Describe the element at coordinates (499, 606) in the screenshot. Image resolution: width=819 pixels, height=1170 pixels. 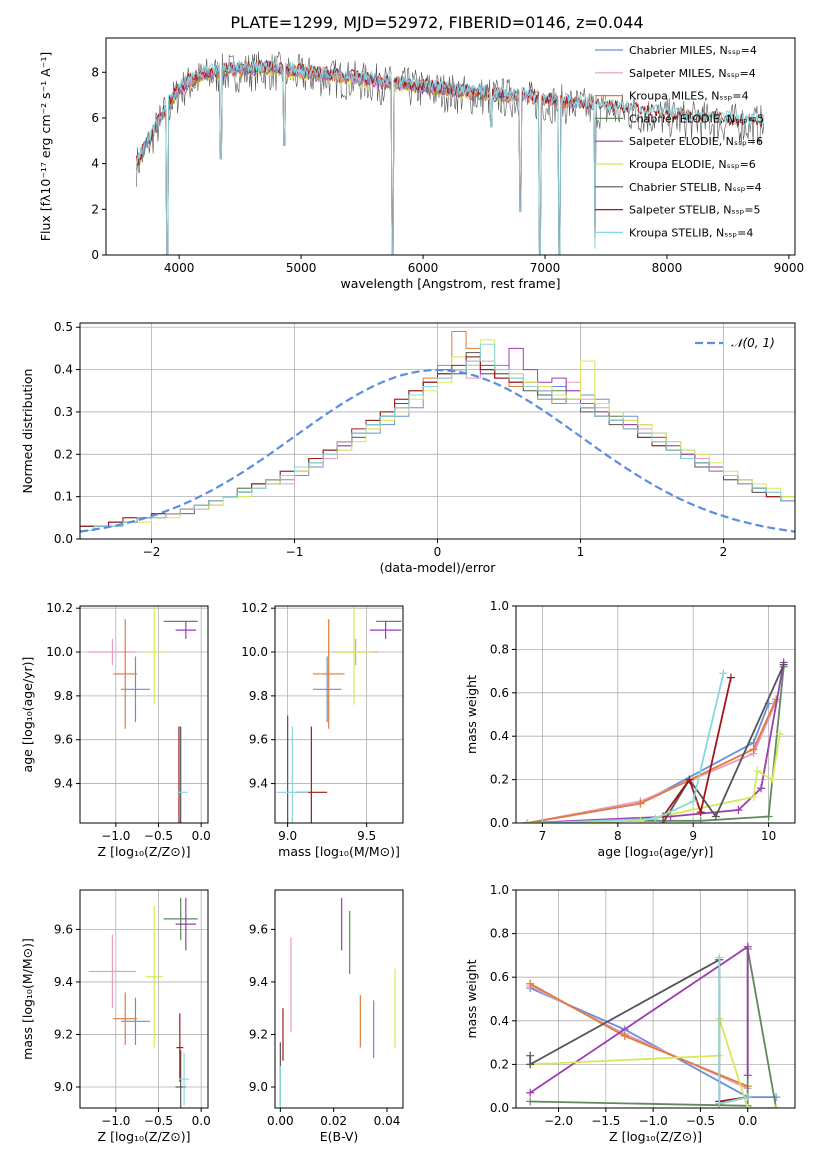
I see `y-tick-label: 1.0` at that location.